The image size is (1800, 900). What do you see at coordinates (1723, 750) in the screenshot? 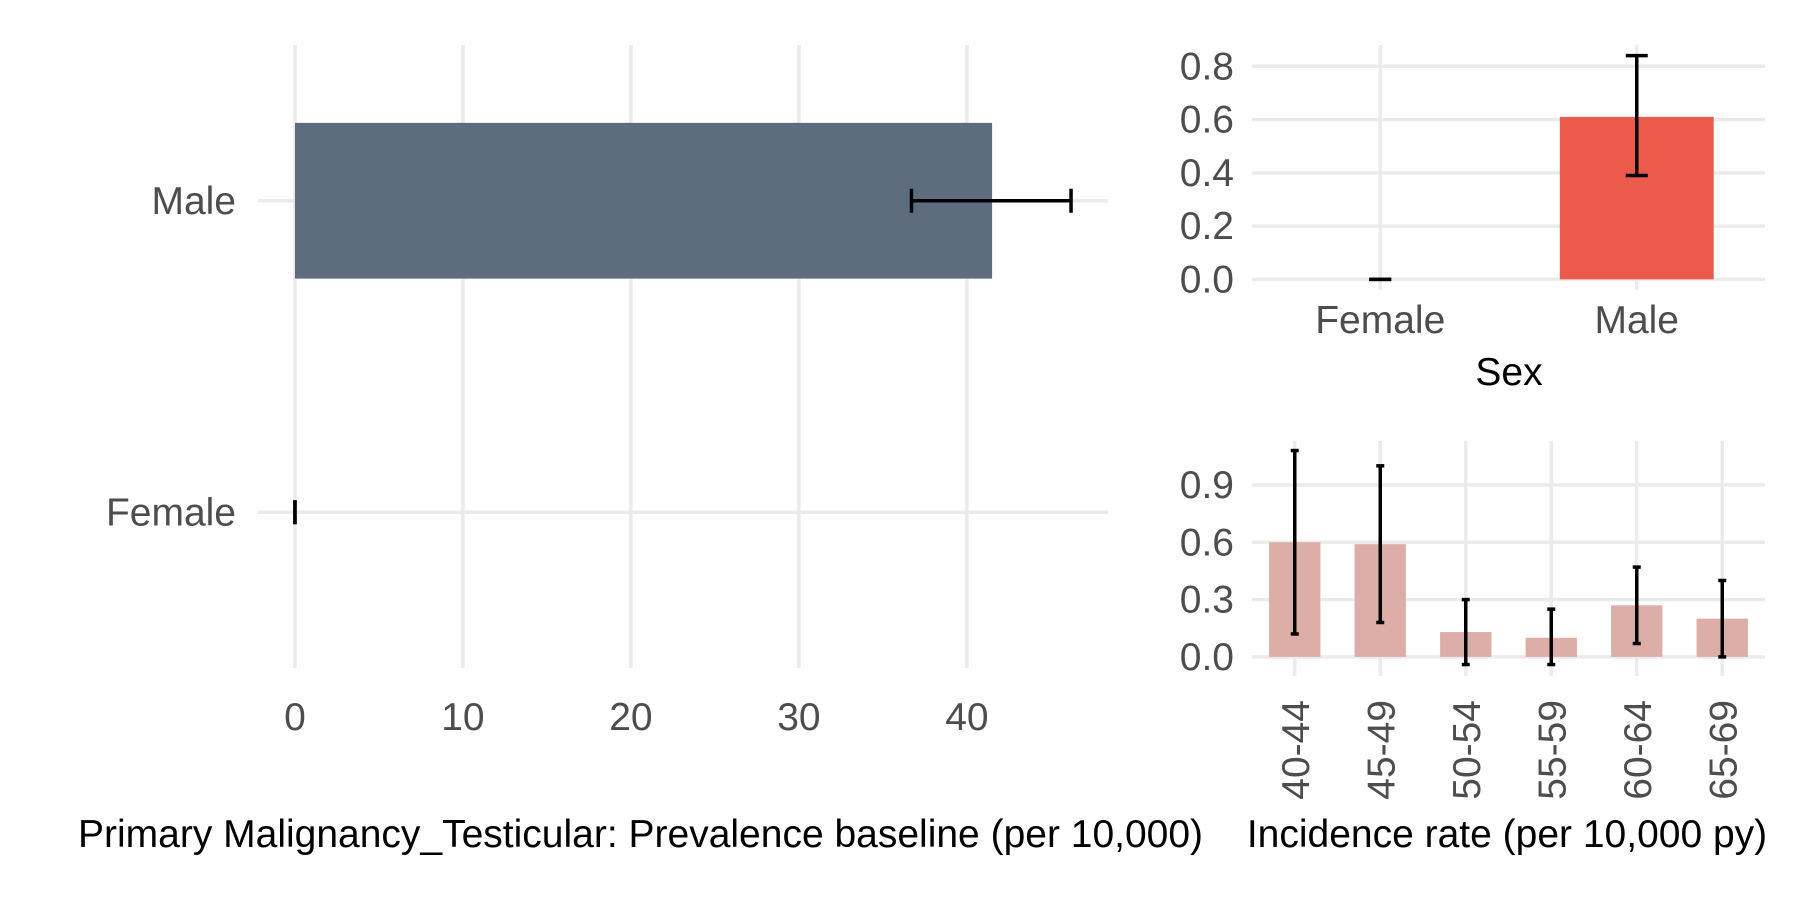
I see `x-tick-label: 65-69` at bounding box center [1723, 750].